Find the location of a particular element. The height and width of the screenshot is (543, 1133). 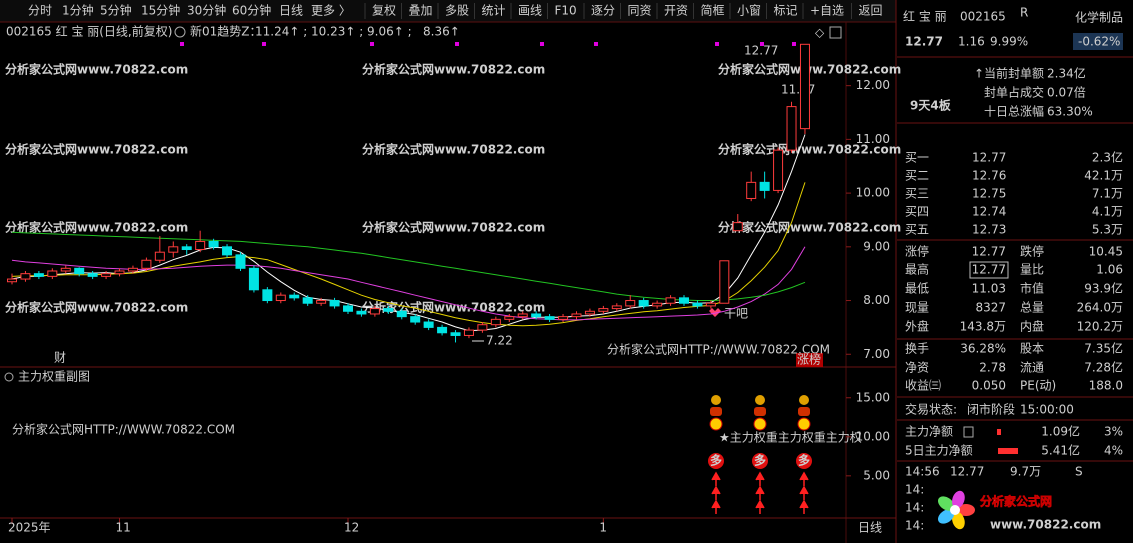

book-label: 买三 is located at coordinates (917, 194).